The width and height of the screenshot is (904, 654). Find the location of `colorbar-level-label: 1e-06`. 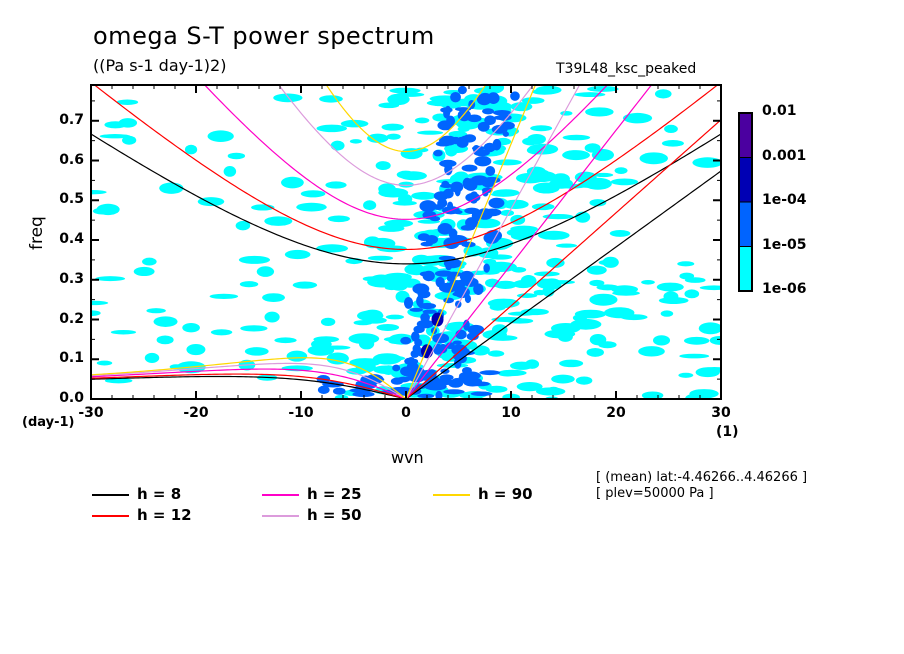

colorbar-level-label: 1e-06 is located at coordinates (784, 289).